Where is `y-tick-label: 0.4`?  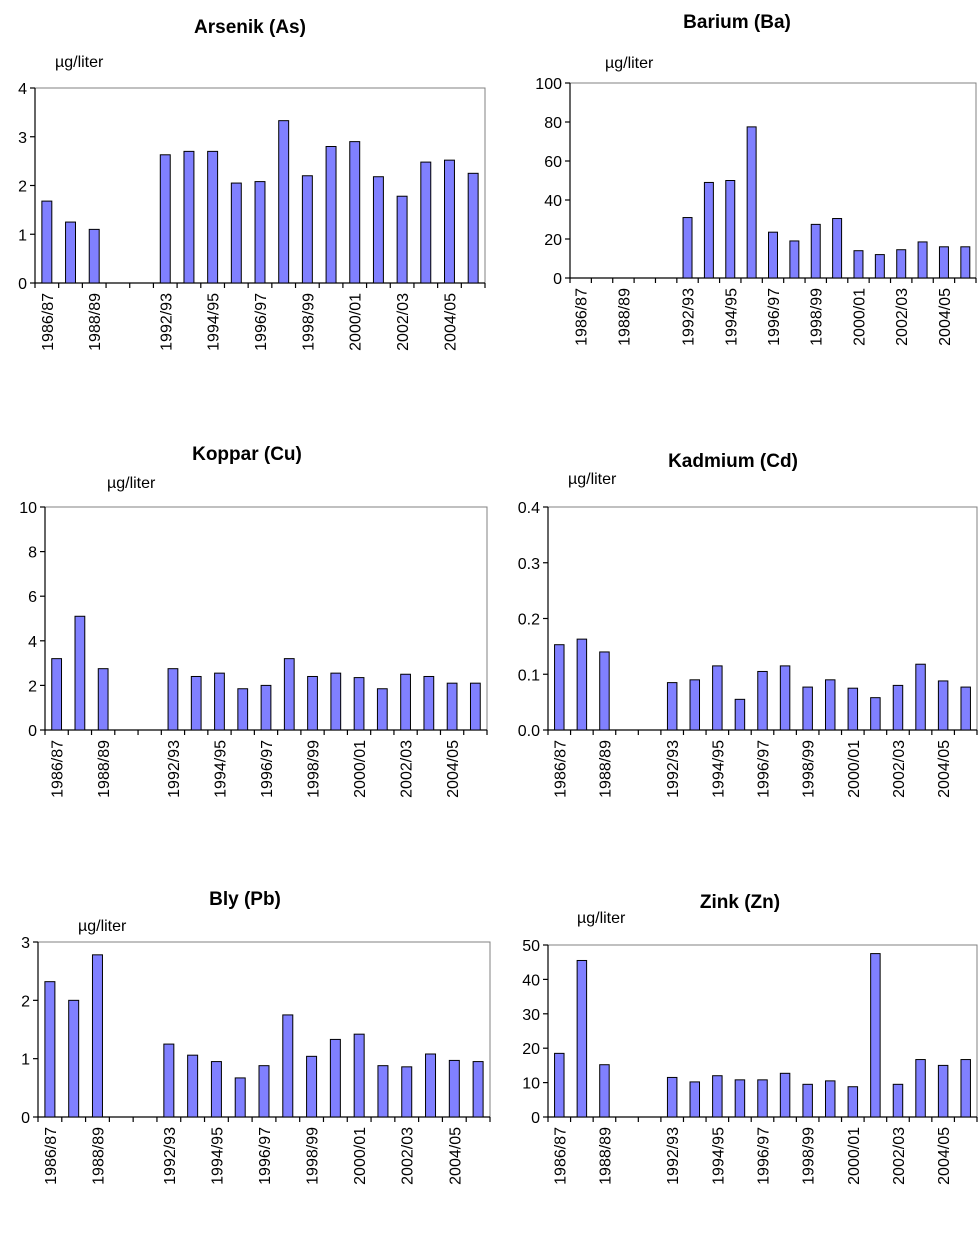 y-tick-label: 0.4 is located at coordinates (529, 508).